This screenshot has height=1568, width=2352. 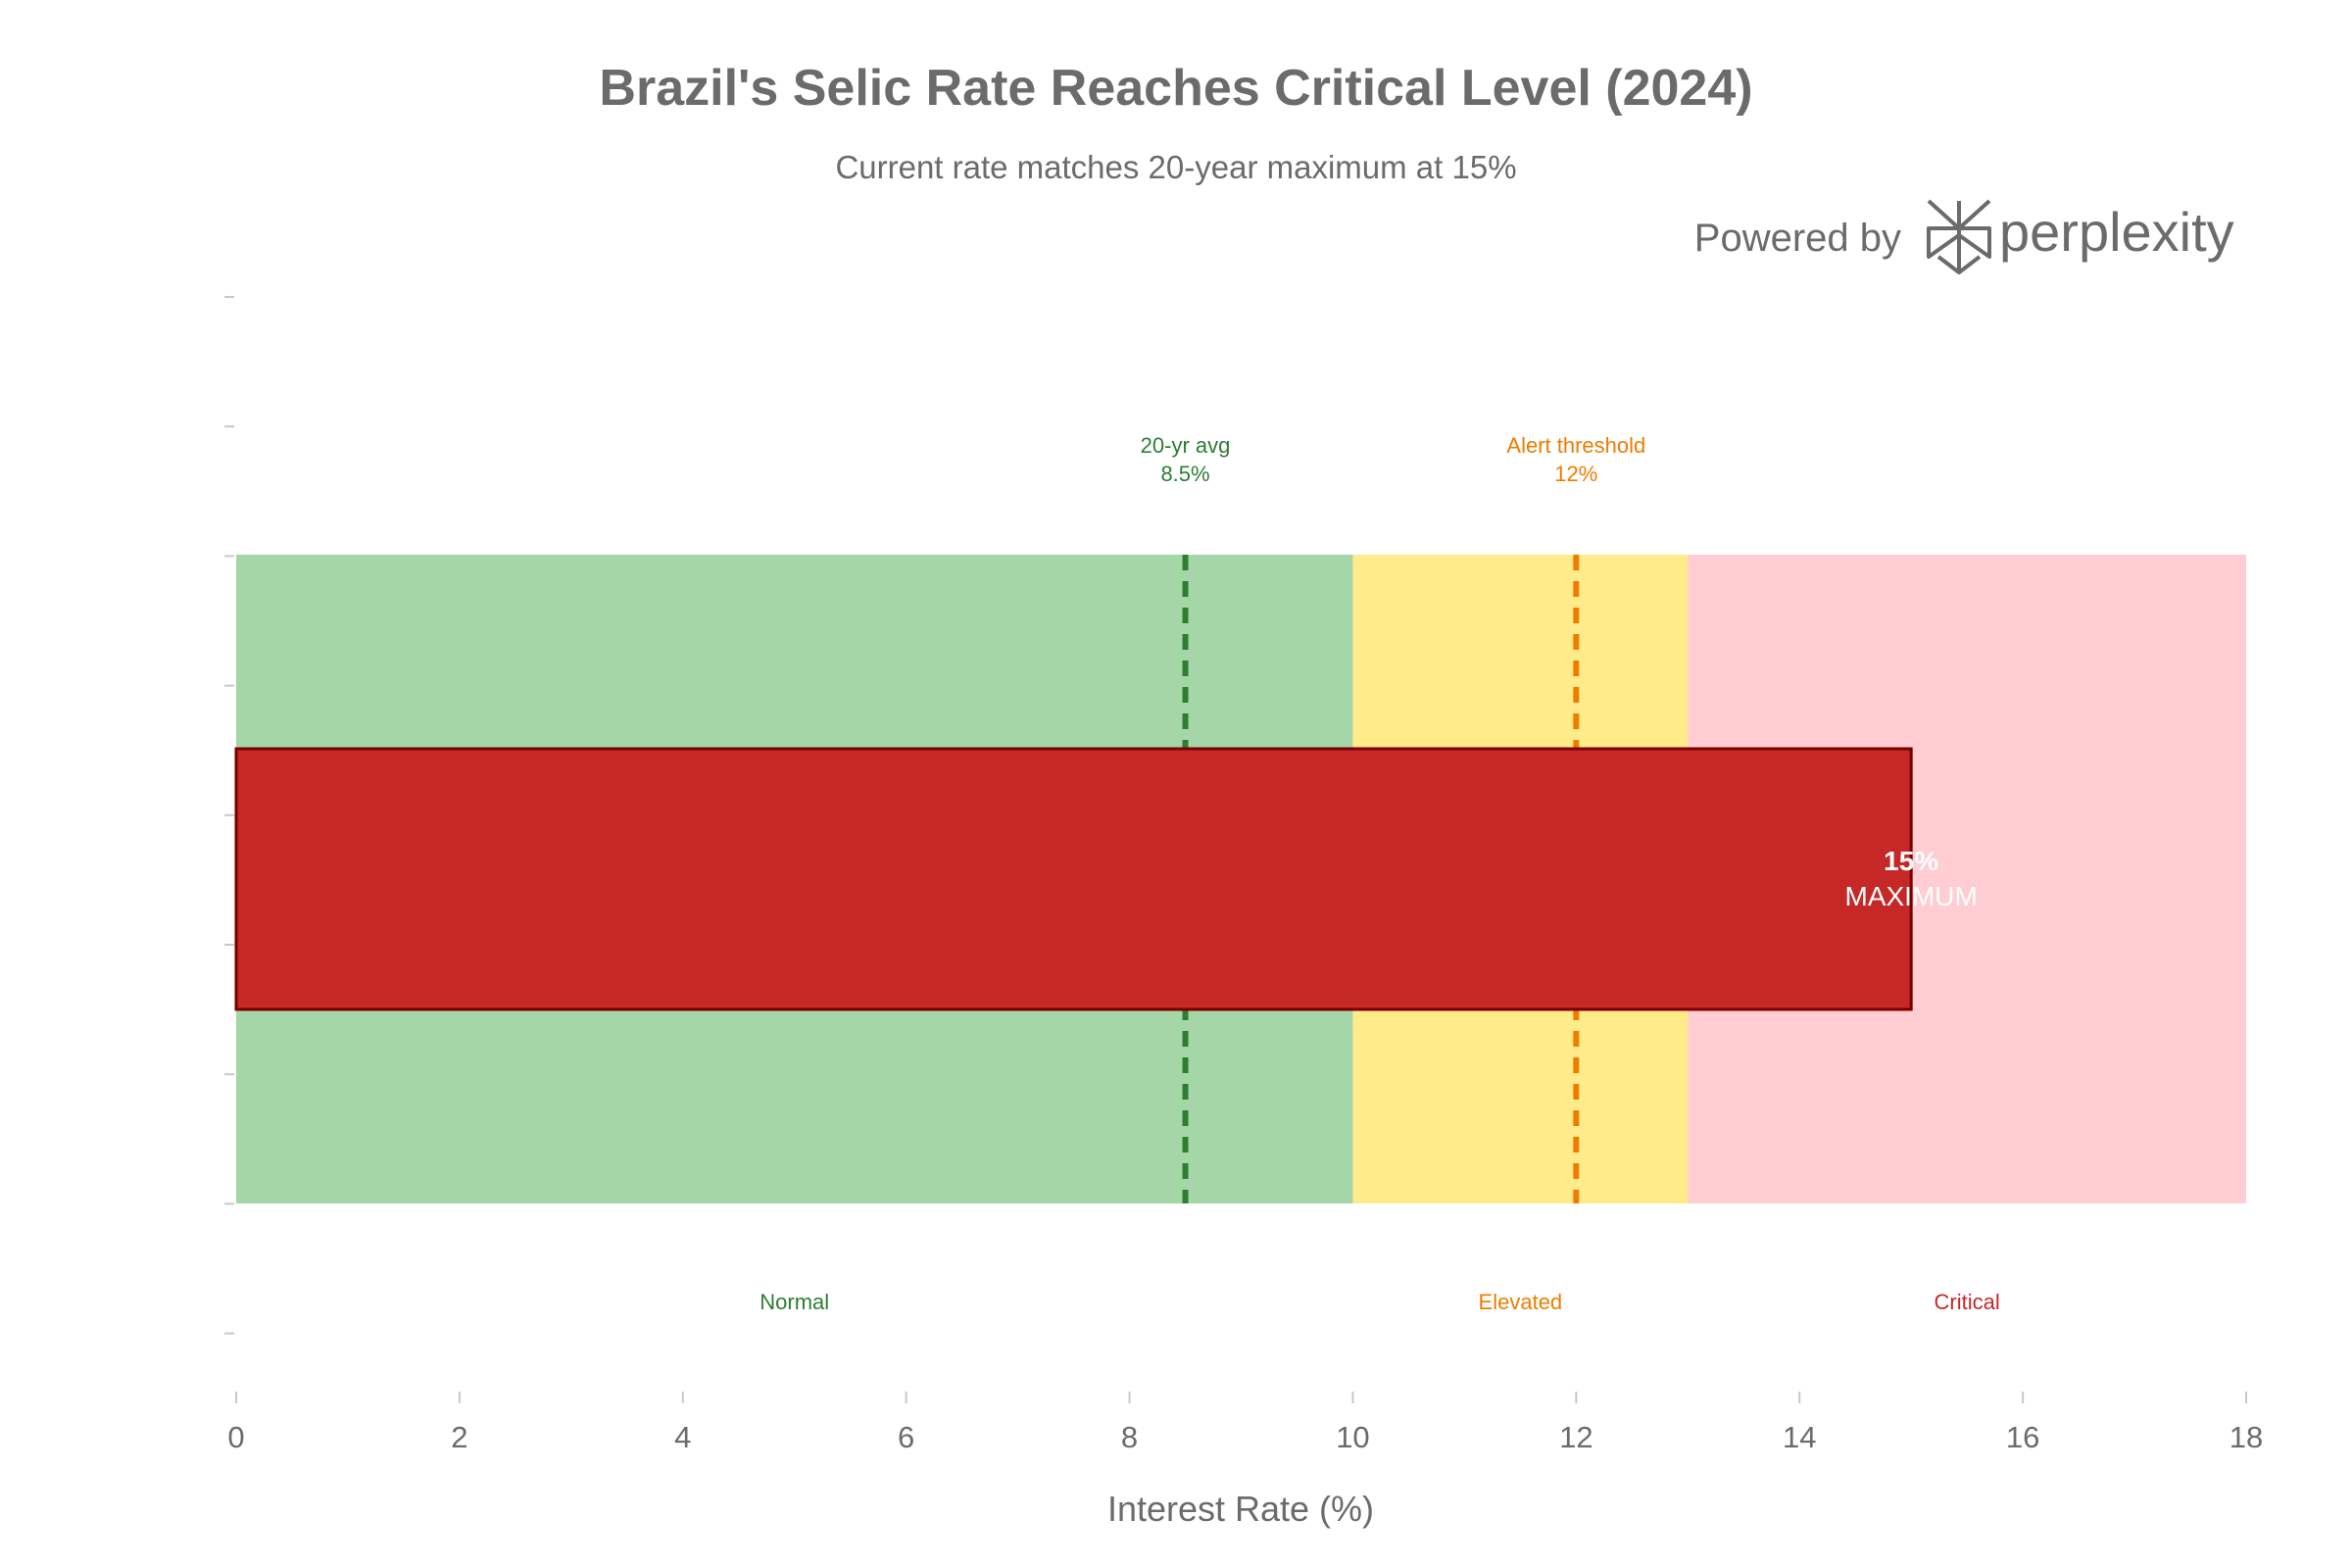 What do you see at coordinates (229, 815) in the screenshot?
I see `y-axis-ticks` at bounding box center [229, 815].